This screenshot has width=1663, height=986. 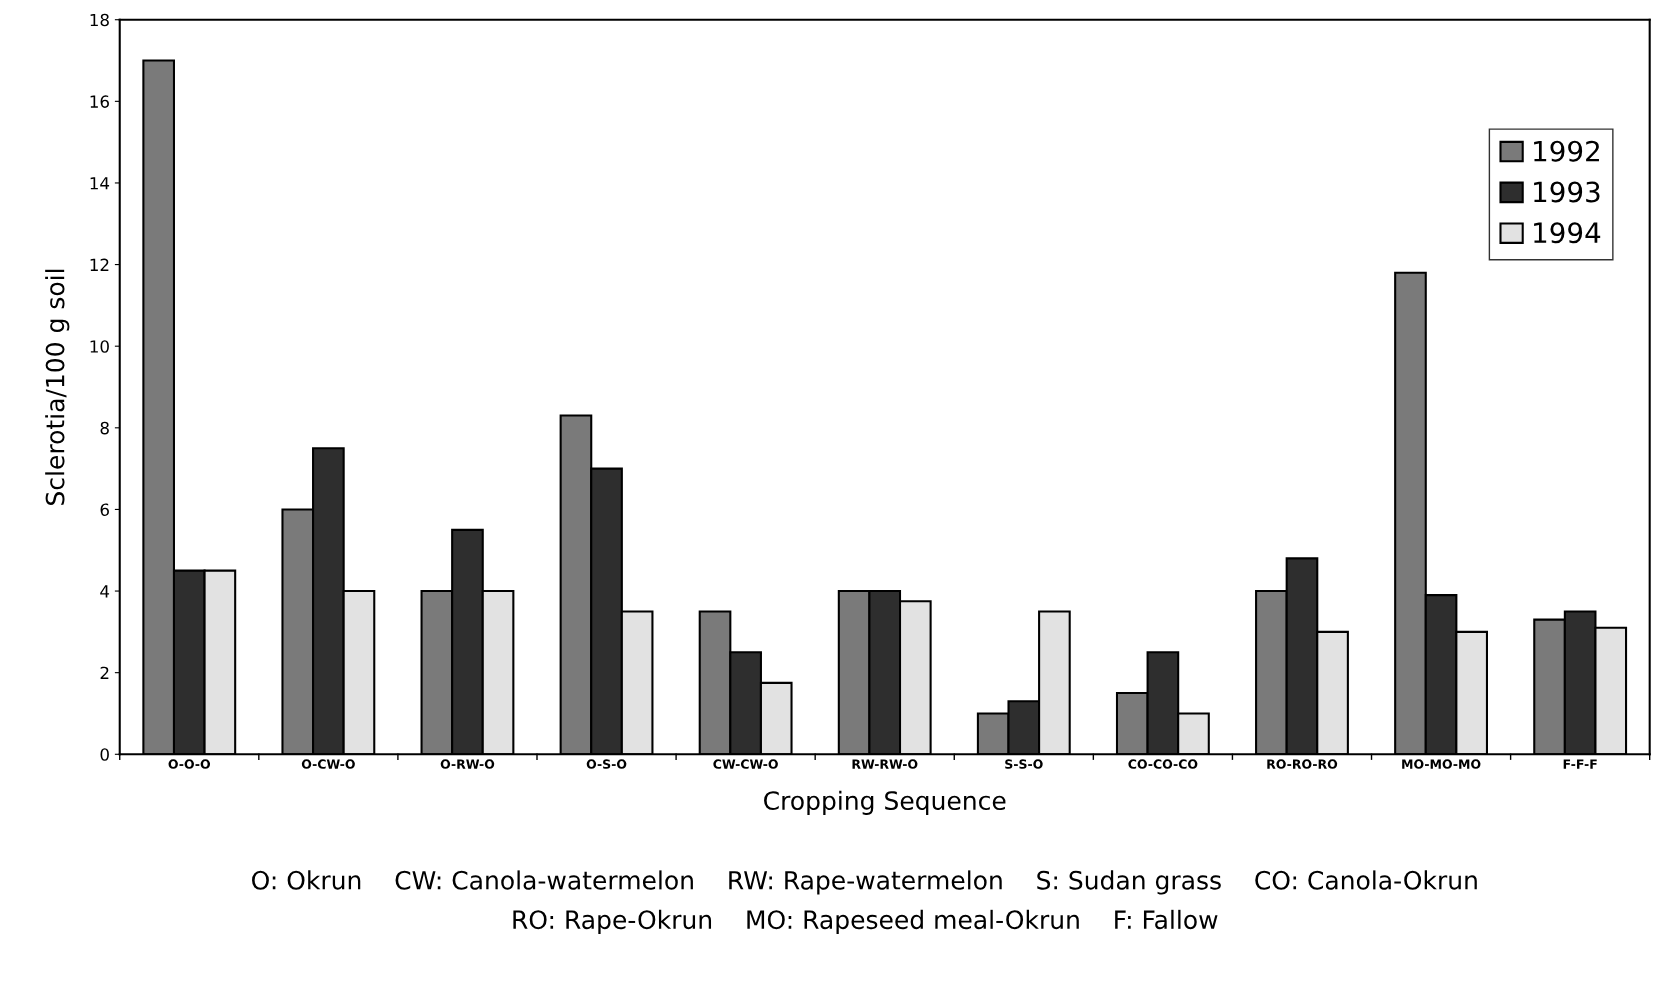 What do you see at coordinates (105, 591) in the screenshot?
I see `y-tick-label: 4` at bounding box center [105, 591].